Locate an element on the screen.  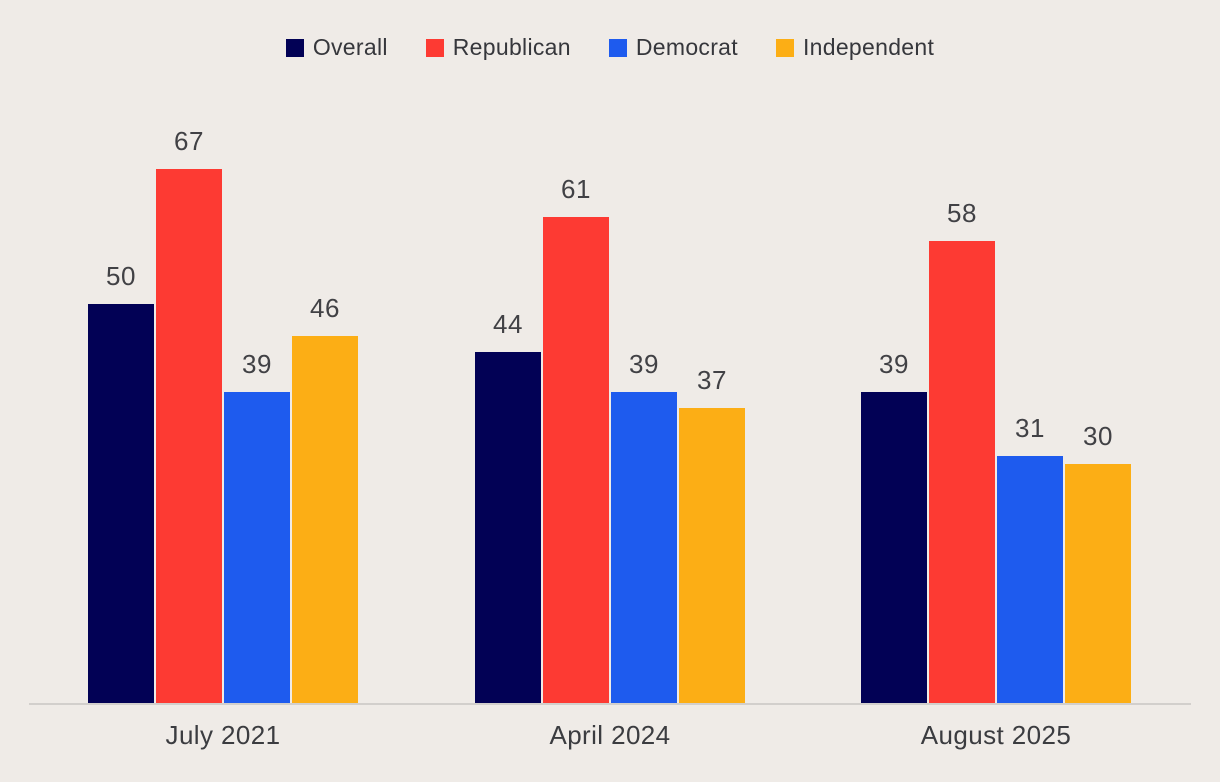
value-label-overall-april-2024: 44 is located at coordinates (508, 324).